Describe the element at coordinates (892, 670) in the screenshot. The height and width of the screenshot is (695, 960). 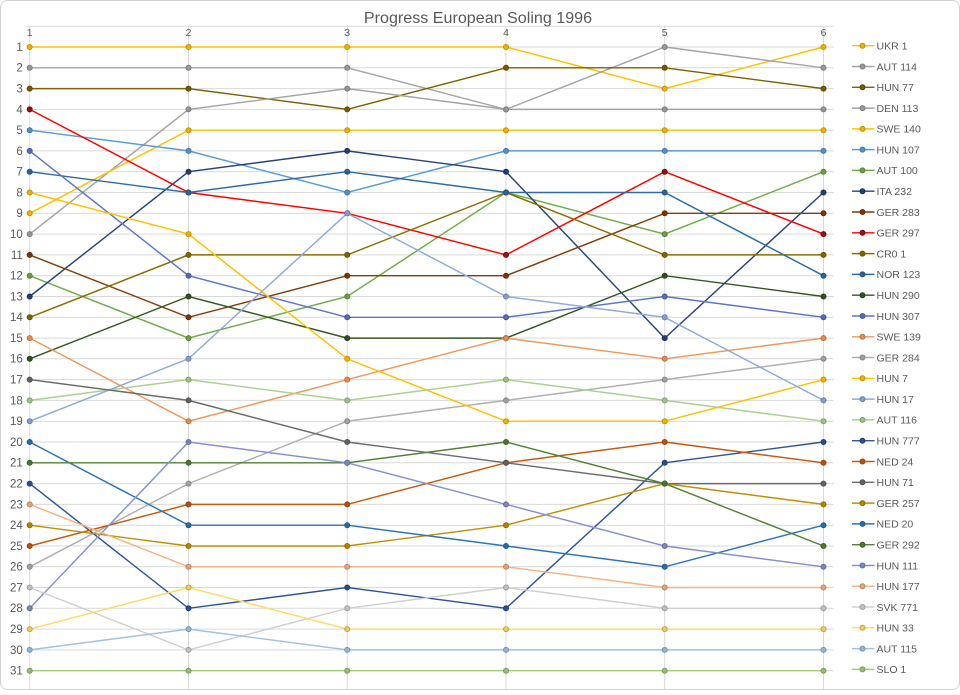
I see `svg-text: SLO 1` at that location.